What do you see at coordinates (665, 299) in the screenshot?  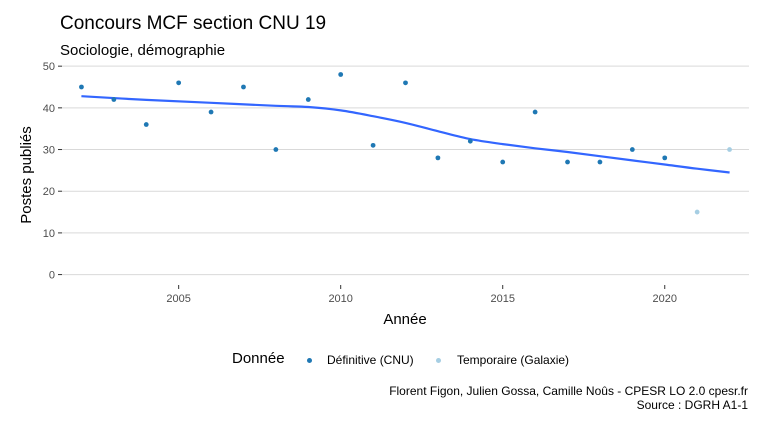 I see `x-tick-label: 2020` at bounding box center [665, 299].